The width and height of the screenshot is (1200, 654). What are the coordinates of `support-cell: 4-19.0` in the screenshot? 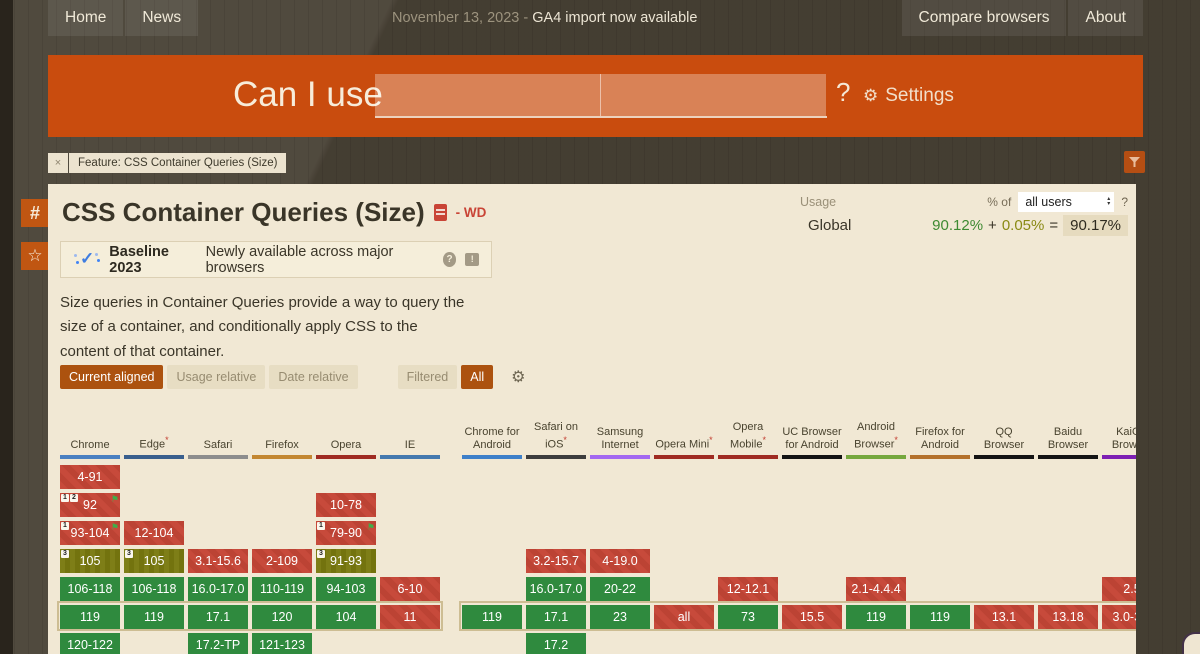 It's located at (620, 561).